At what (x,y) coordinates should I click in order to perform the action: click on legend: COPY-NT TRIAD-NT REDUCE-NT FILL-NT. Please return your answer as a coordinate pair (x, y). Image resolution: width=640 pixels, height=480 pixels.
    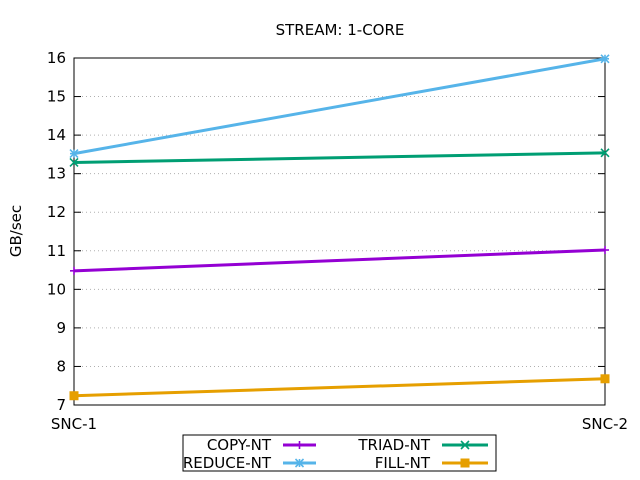
    Looking at the image, I should click on (335, 454).